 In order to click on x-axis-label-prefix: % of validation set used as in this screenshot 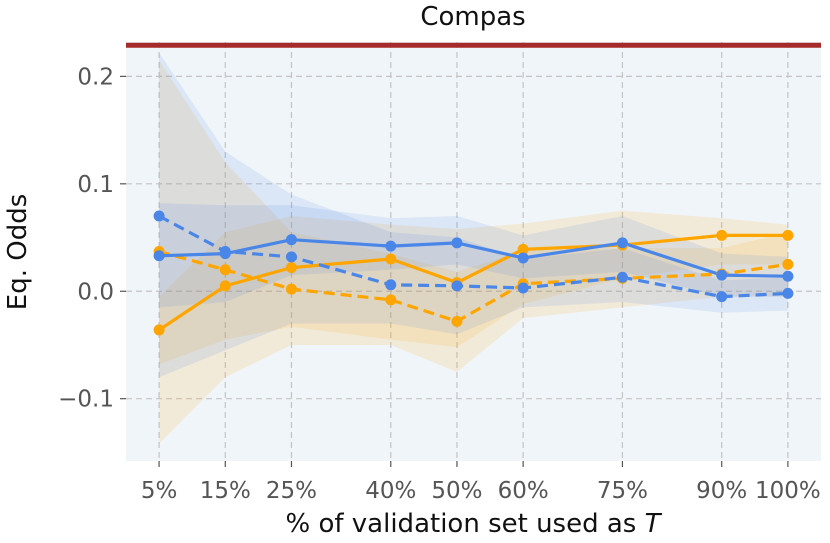, I will do `click(465, 524)`.